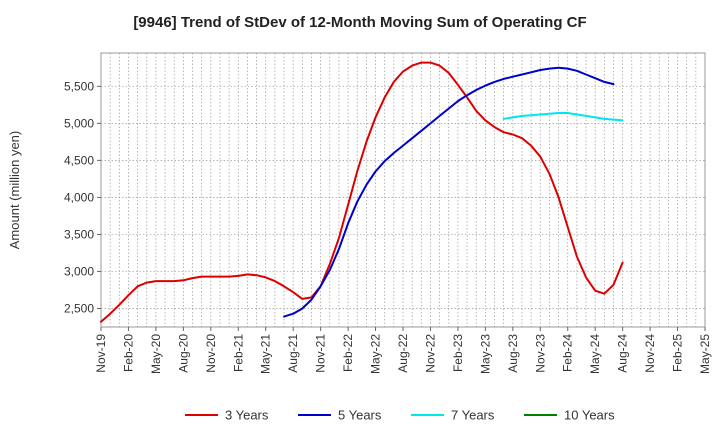 This screenshot has height=440, width=720. Describe the element at coordinates (183, 353) in the screenshot. I see `x-tick-label: Aug-20` at that location.